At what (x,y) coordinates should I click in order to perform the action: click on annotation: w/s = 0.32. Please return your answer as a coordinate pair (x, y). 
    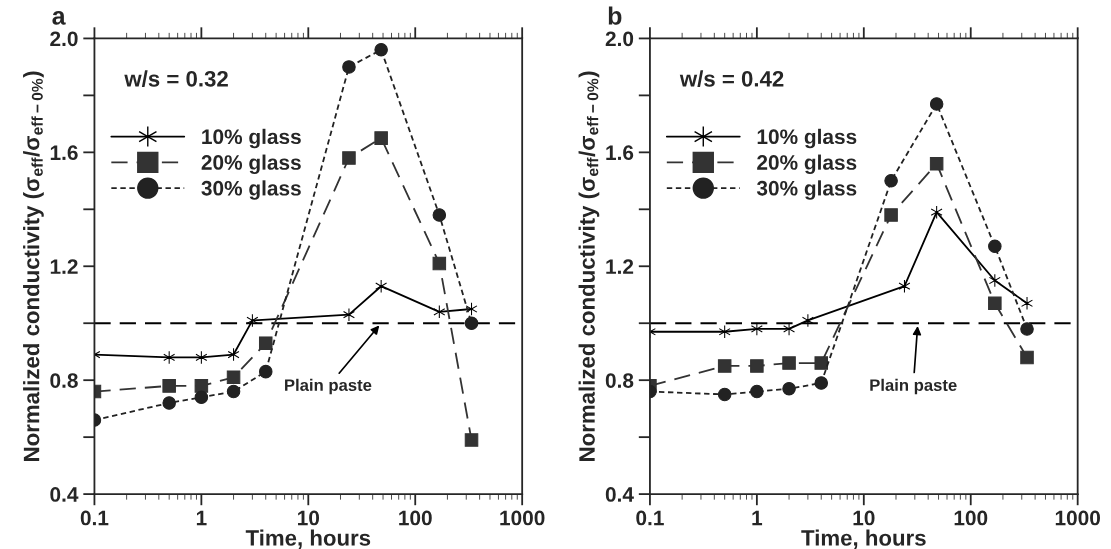
    Looking at the image, I should click on (176, 78).